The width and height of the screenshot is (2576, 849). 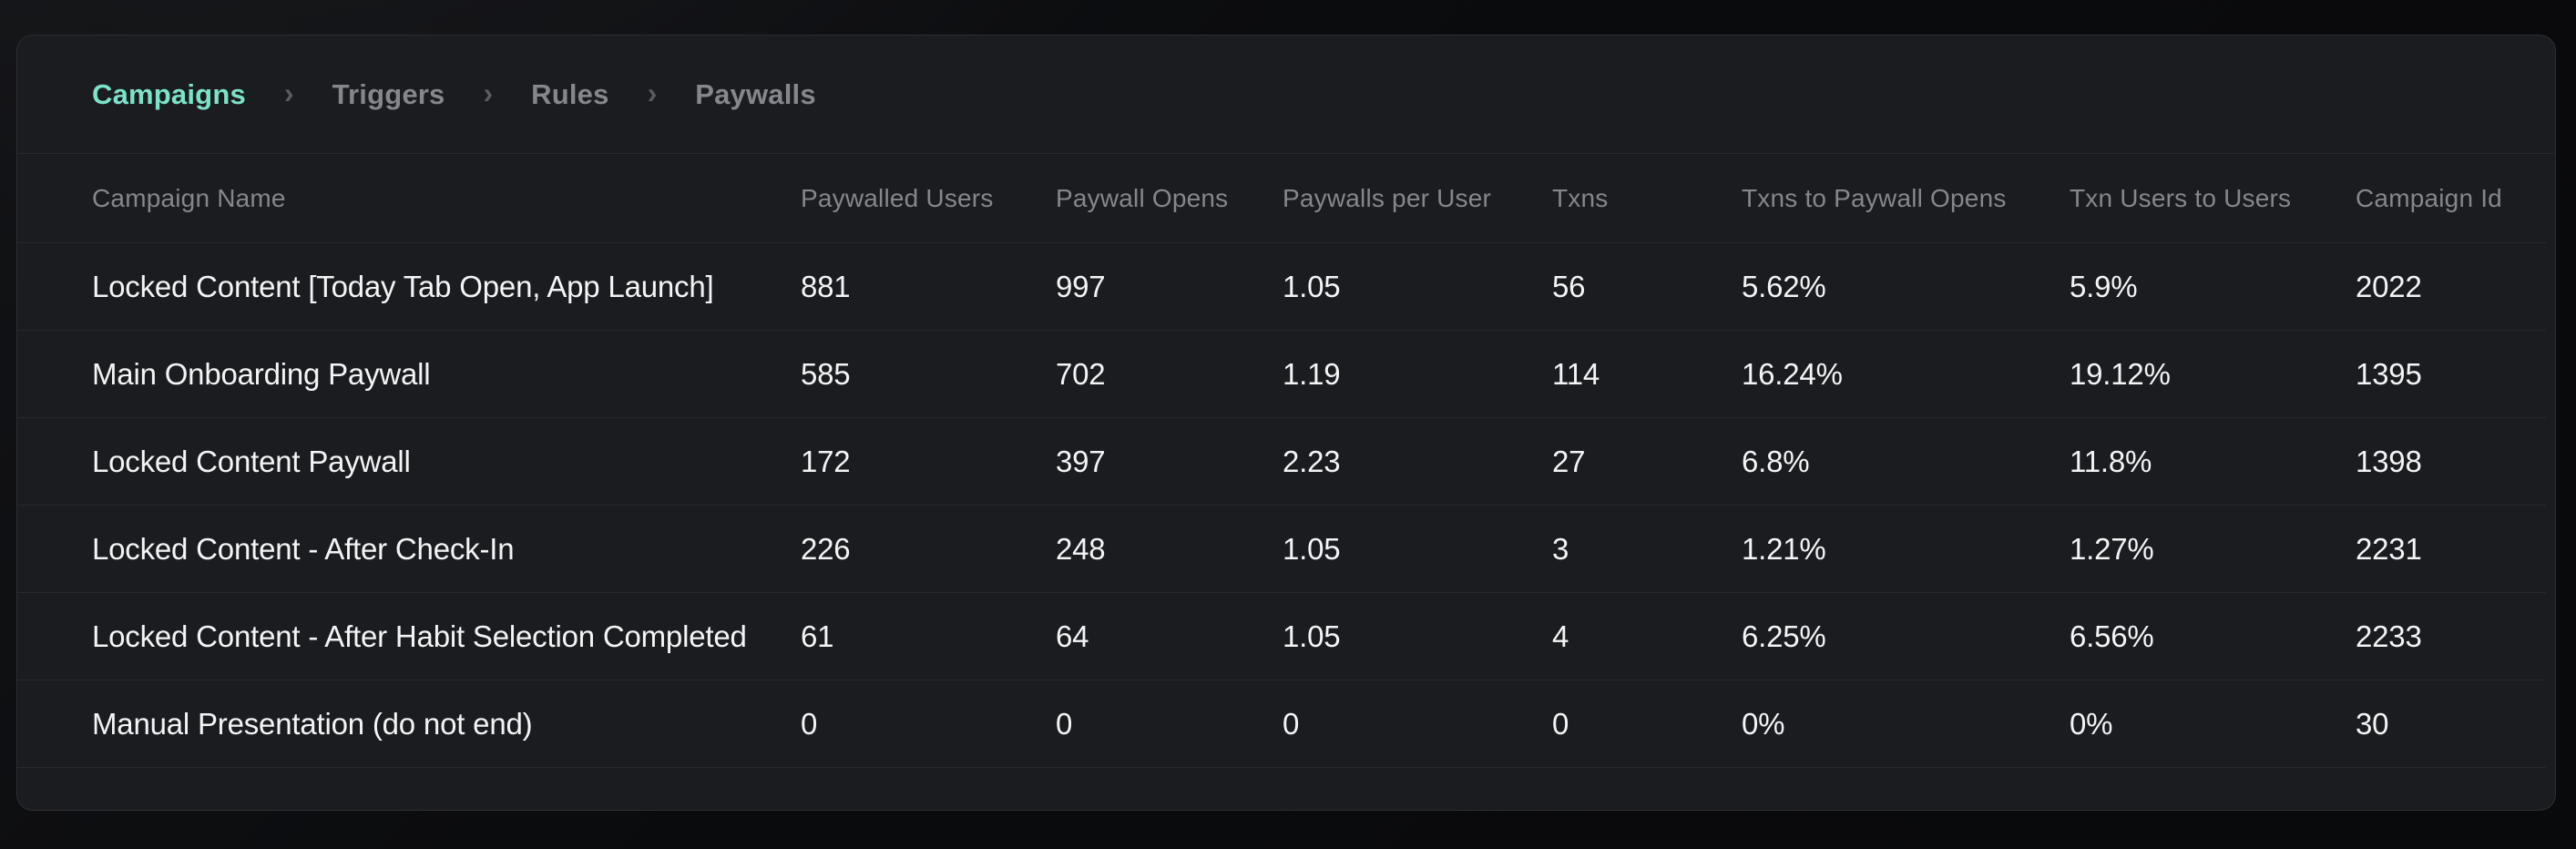 What do you see at coordinates (1906, 724) in the screenshot?
I see `cell-txns-to-paywall-opens: 0%` at bounding box center [1906, 724].